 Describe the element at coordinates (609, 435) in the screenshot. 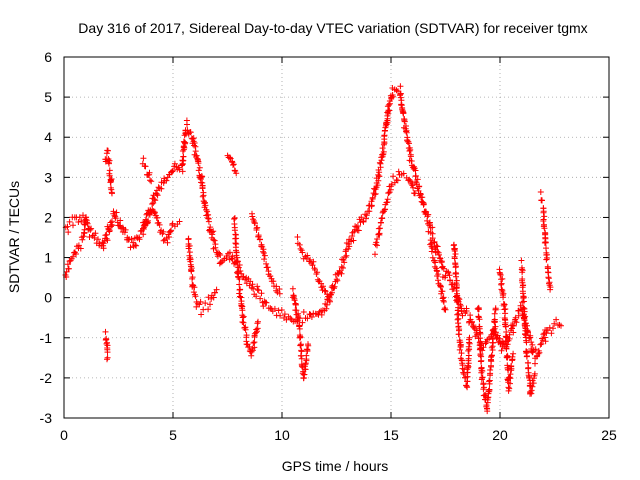

I see `x-tick-label: 25` at that location.